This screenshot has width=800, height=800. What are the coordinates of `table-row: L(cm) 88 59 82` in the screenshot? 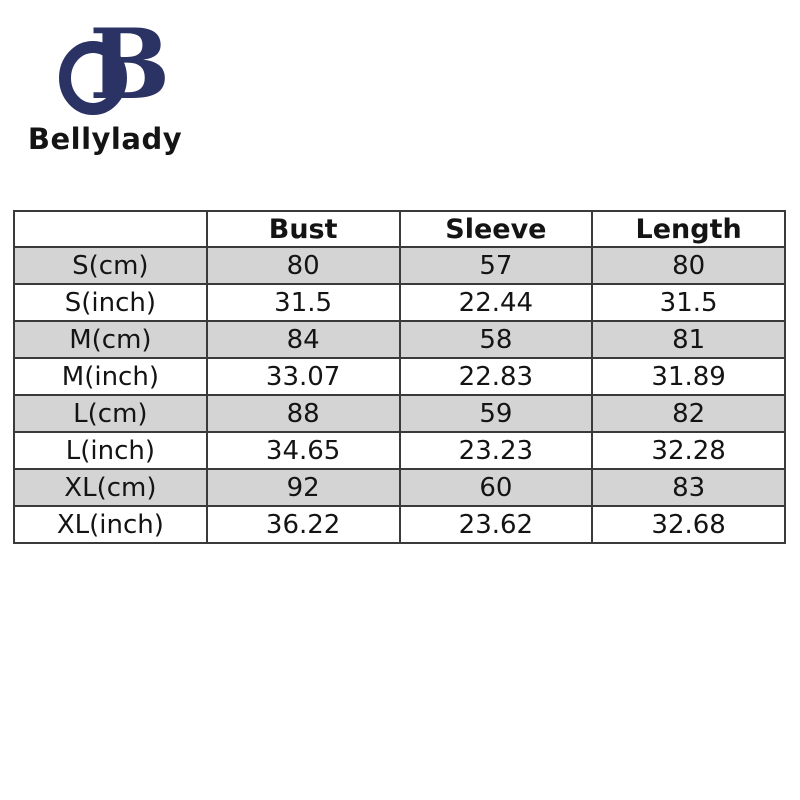 It's located at (399, 413).